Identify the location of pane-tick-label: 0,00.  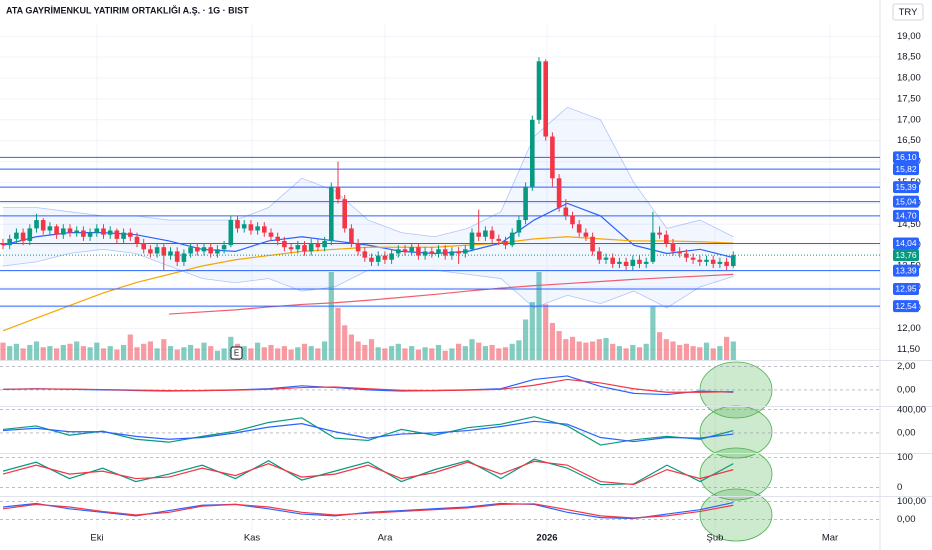
(906, 432).